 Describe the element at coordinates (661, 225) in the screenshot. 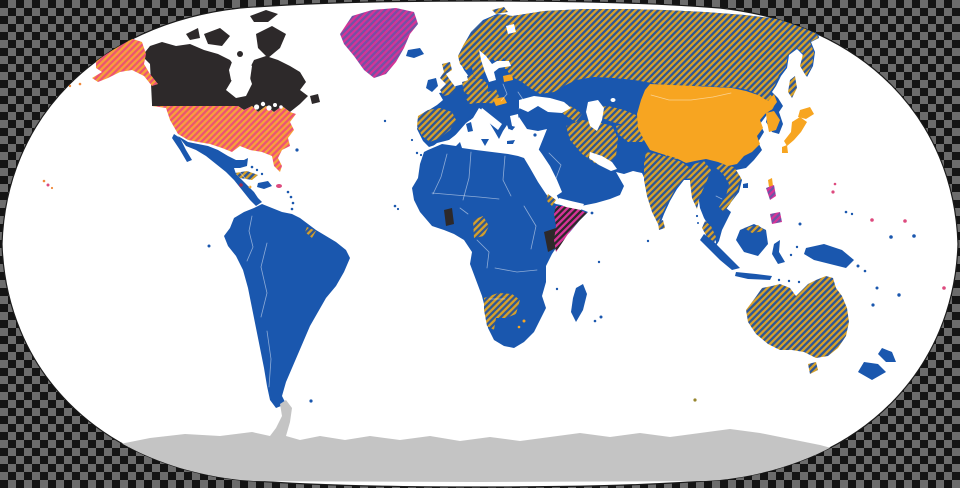

I see `region-sri-lanka-hatch` at that location.